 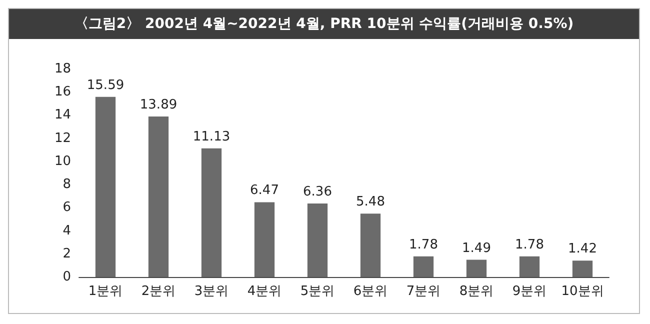 I want to click on x-tick-label: 5분위, so click(x=317, y=291).